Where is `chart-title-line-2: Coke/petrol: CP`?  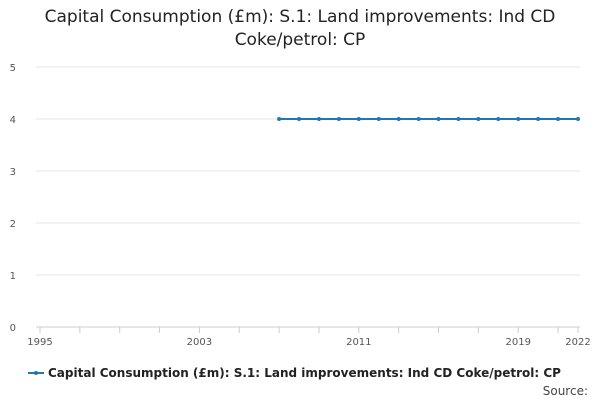 chart-title-line-2: Coke/petrol: CP is located at coordinates (300, 40).